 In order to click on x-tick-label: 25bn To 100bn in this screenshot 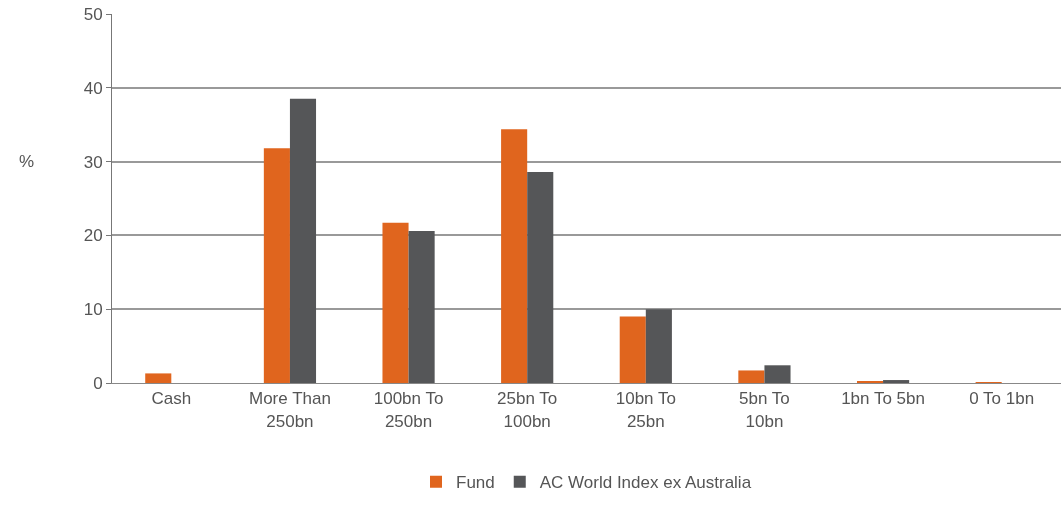, I will do `click(527, 410)`.